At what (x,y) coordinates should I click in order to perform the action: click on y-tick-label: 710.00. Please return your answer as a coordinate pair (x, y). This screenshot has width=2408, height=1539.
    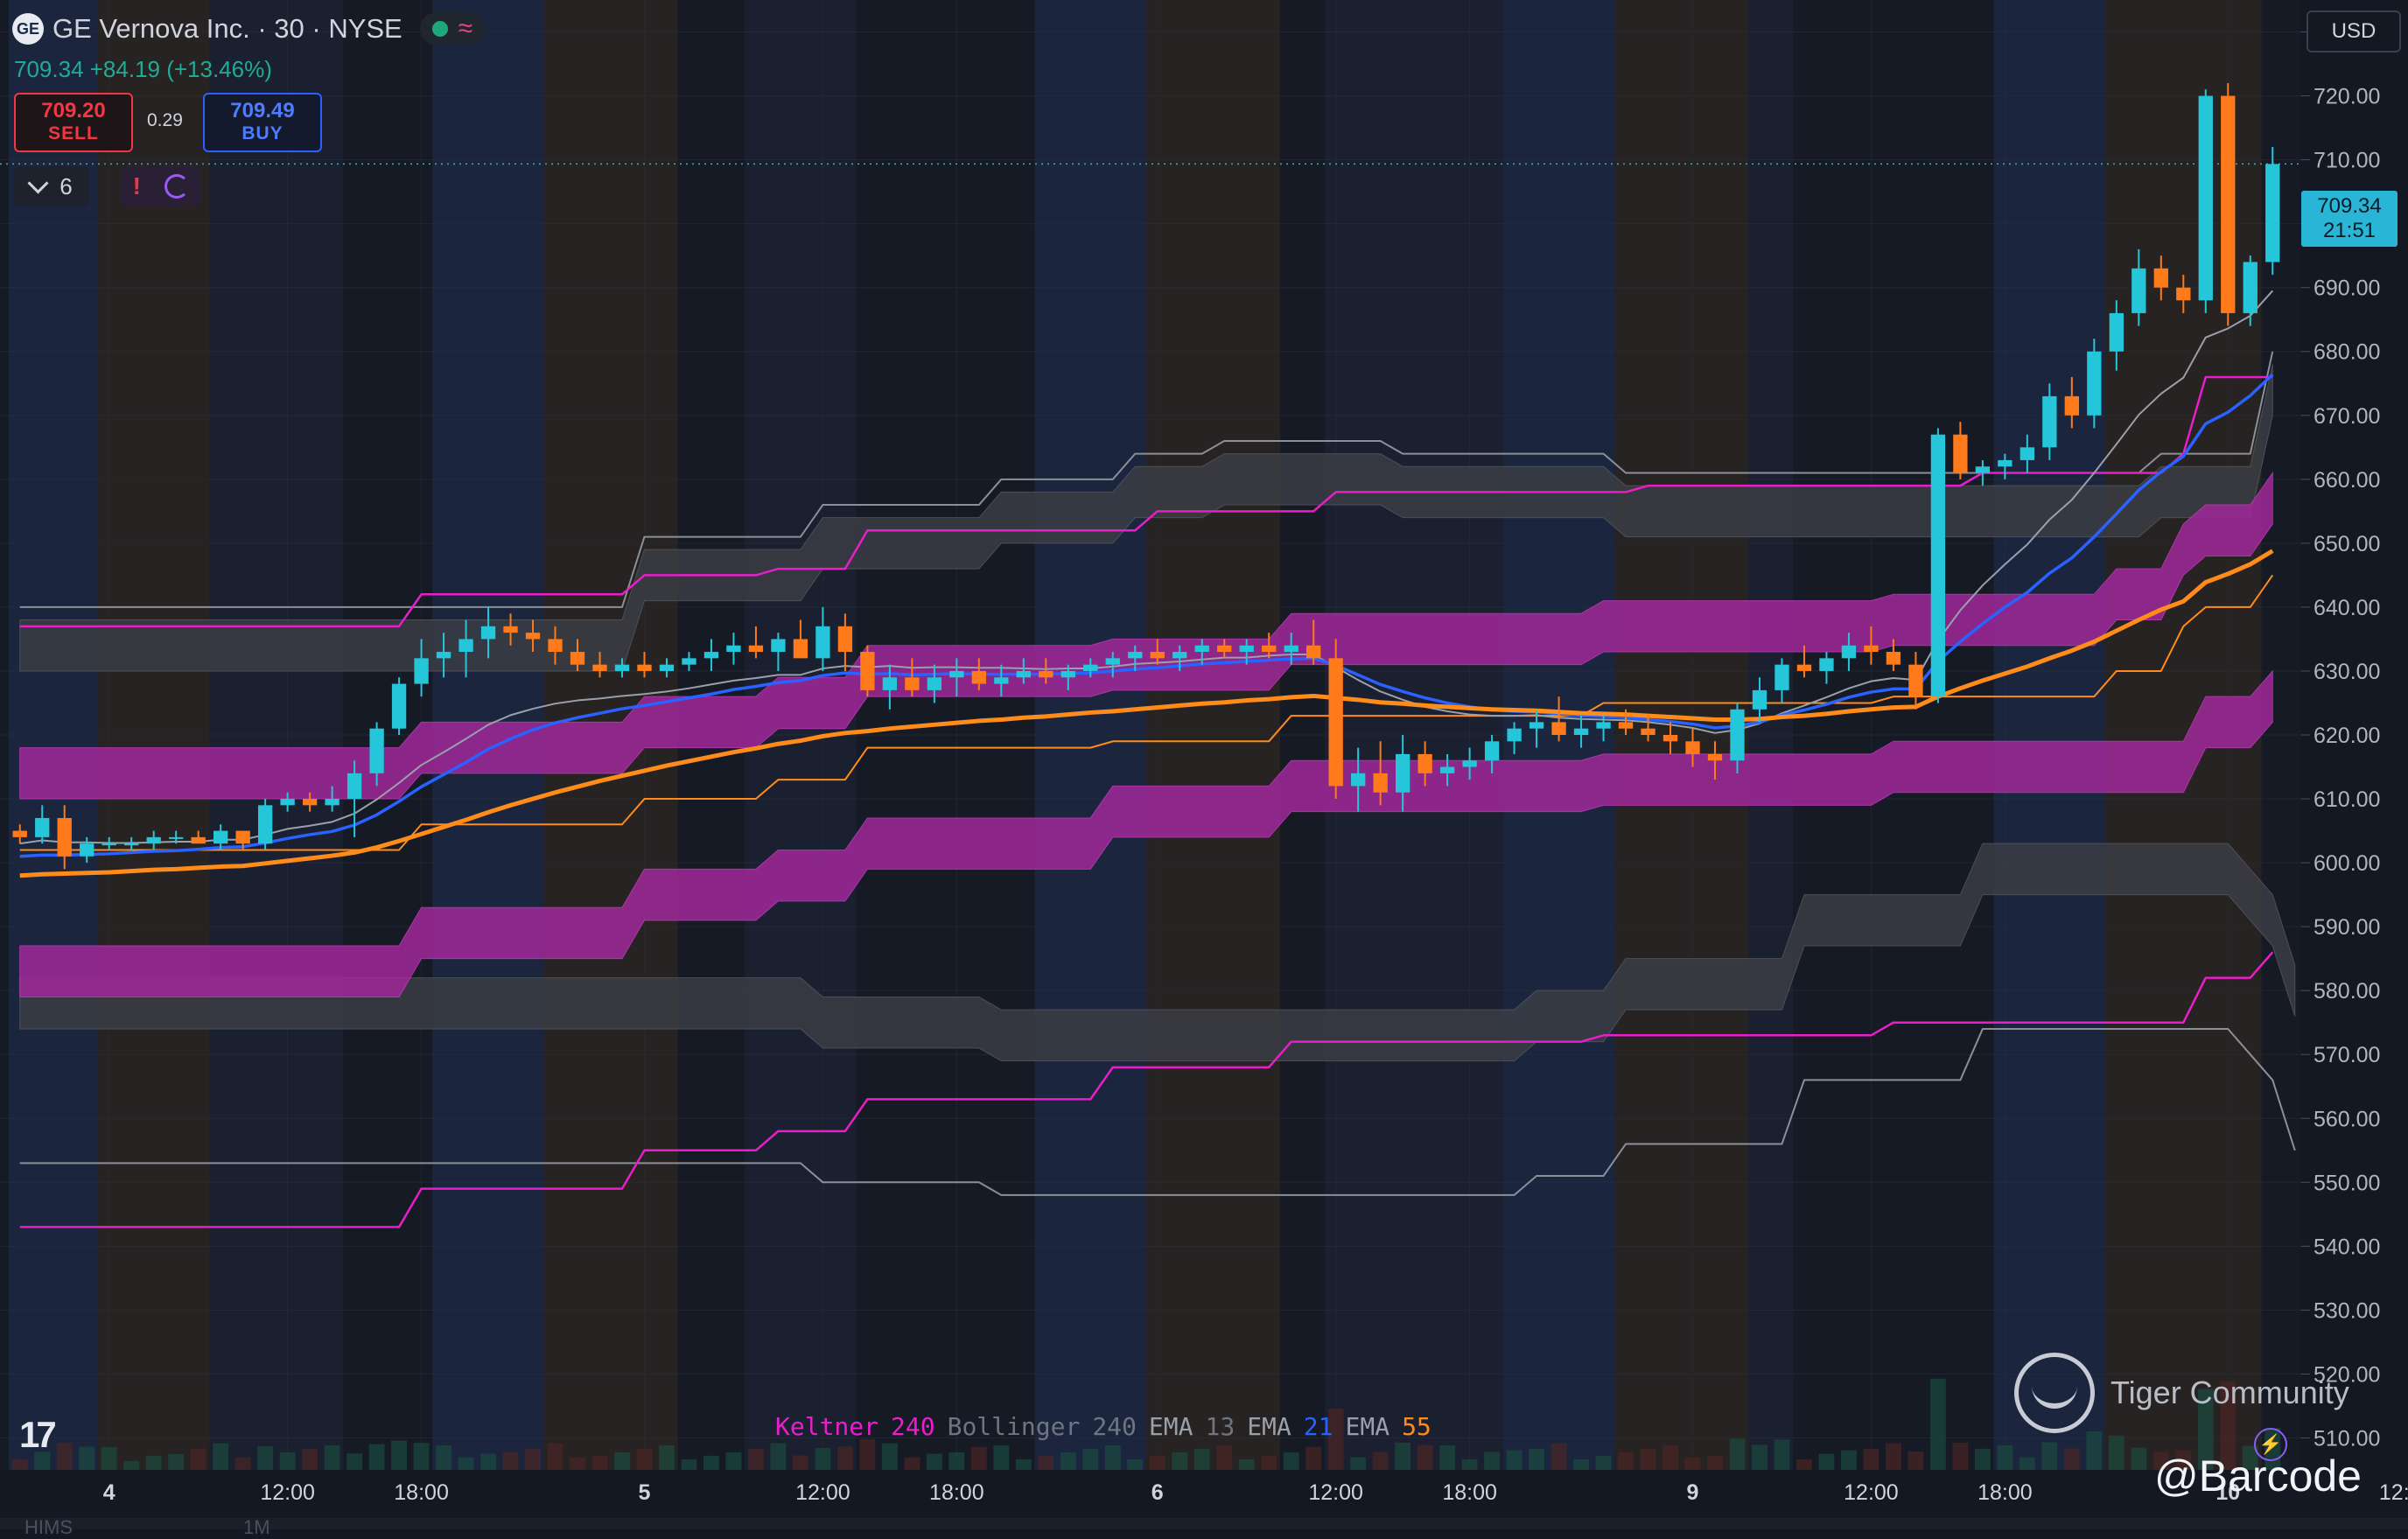
    Looking at the image, I should click on (2347, 161).